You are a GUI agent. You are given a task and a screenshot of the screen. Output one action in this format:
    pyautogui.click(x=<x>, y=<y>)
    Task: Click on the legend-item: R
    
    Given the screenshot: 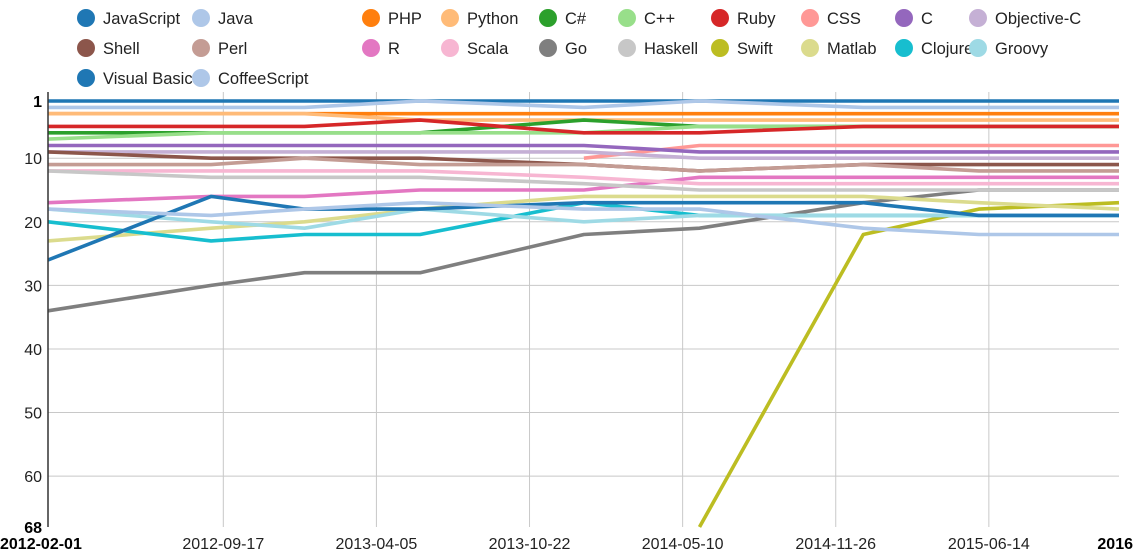 What is the action you would take?
    pyautogui.click(x=381, y=48)
    